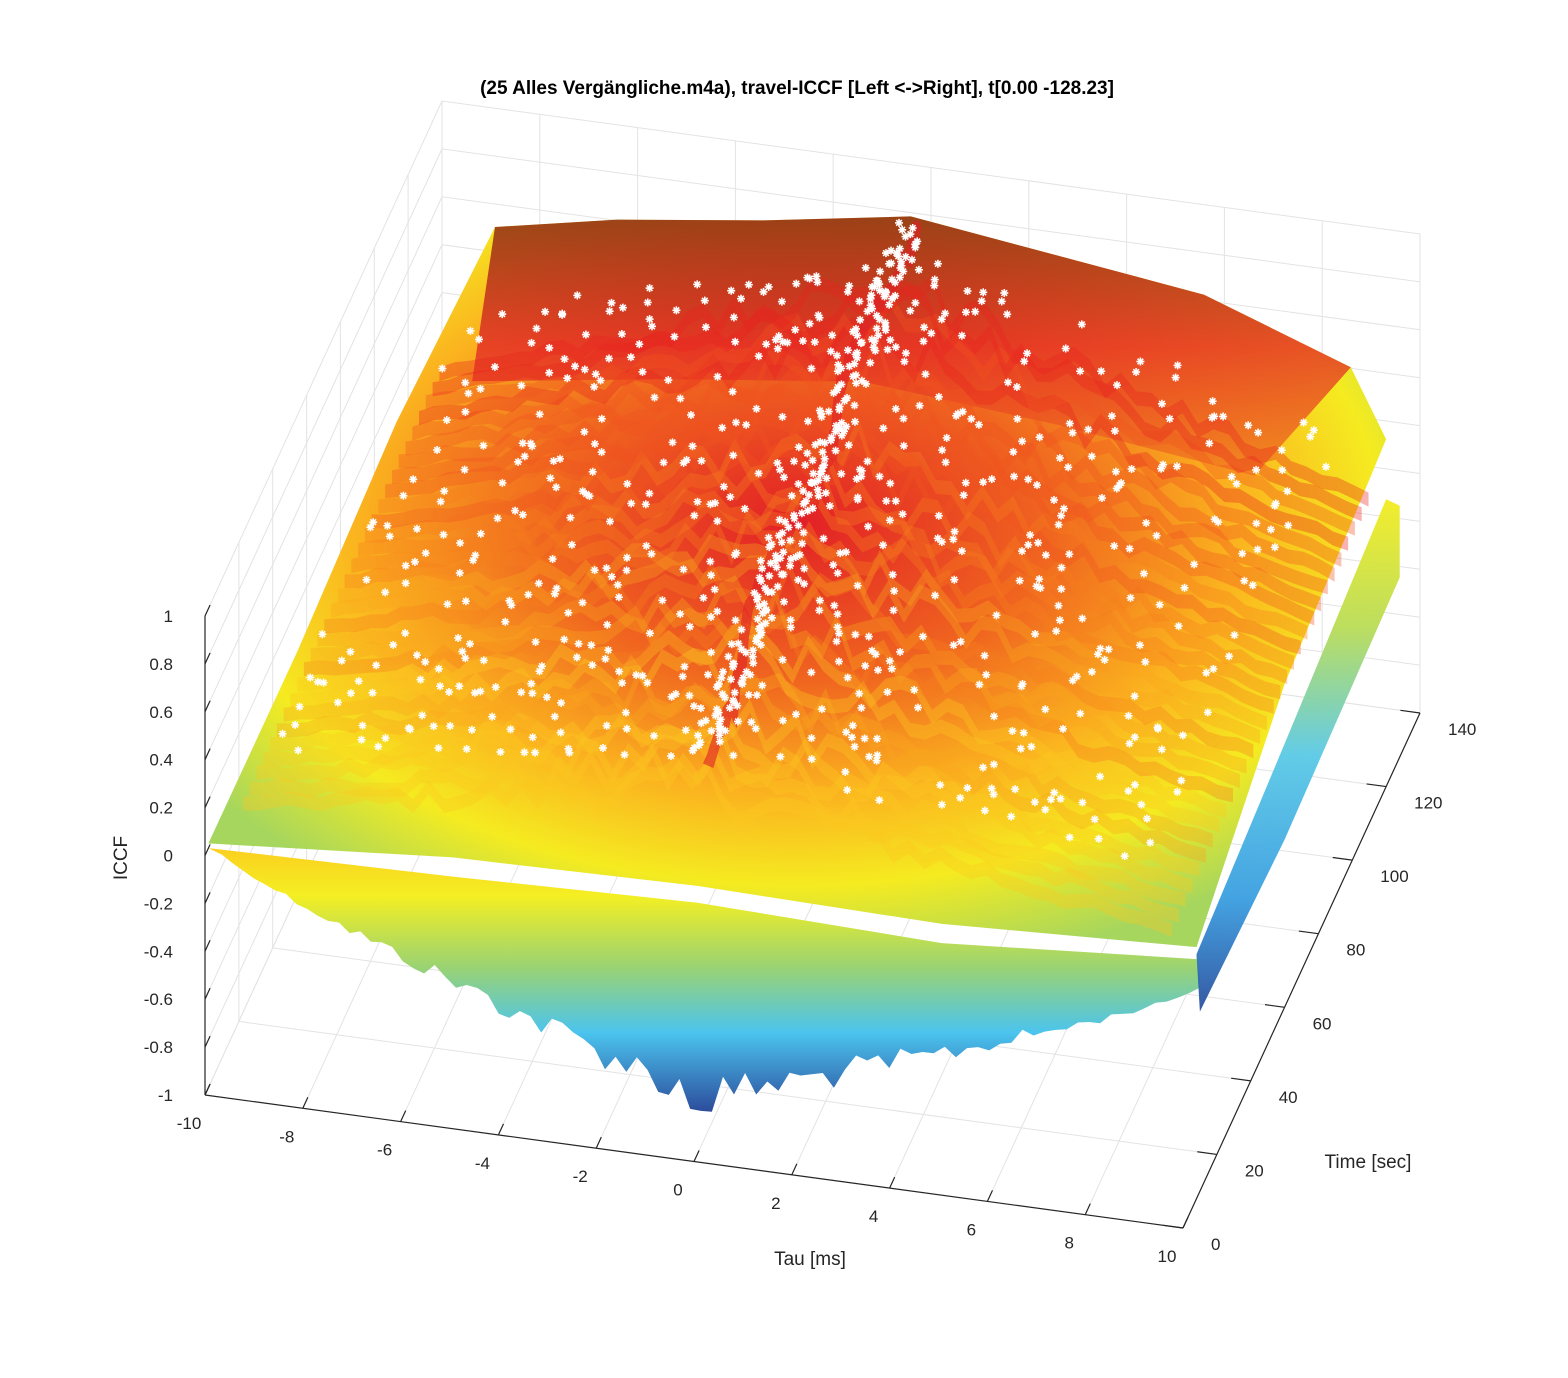  Describe the element at coordinates (1428, 803) in the screenshot. I see `y-tick-label: 120` at that location.